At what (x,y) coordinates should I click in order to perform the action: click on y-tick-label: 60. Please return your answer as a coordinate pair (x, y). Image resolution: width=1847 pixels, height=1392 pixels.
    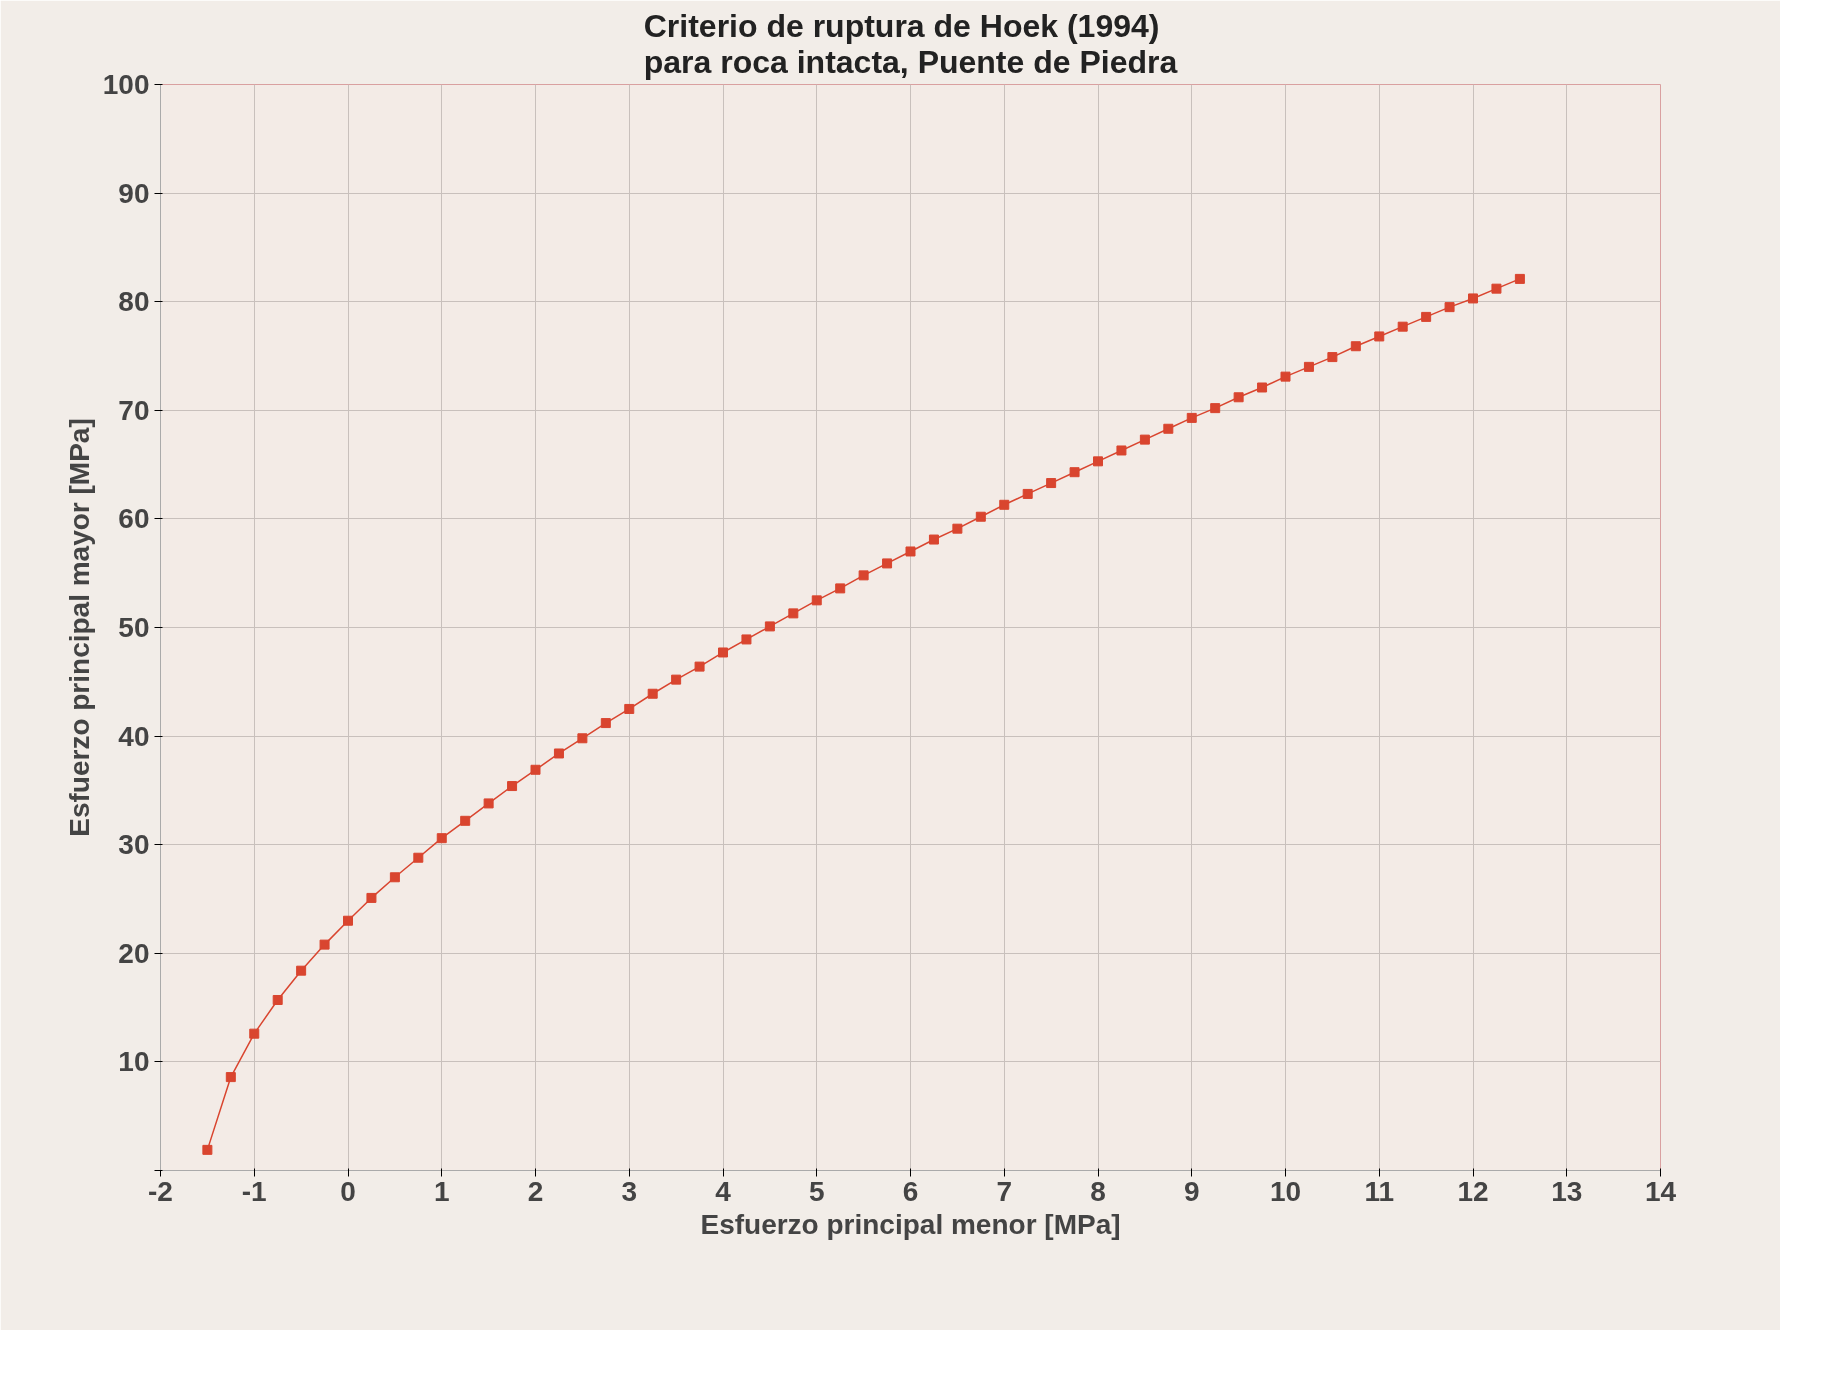
    Looking at the image, I should click on (134, 519).